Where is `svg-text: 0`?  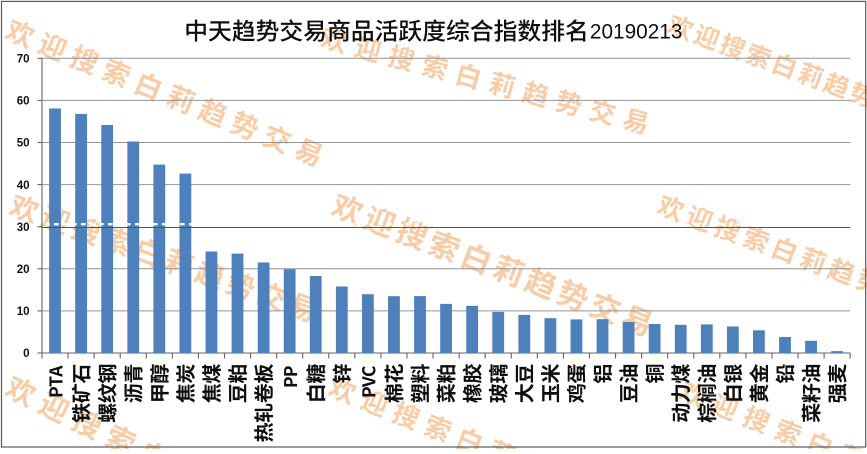 svg-text: 0 is located at coordinates (26, 354).